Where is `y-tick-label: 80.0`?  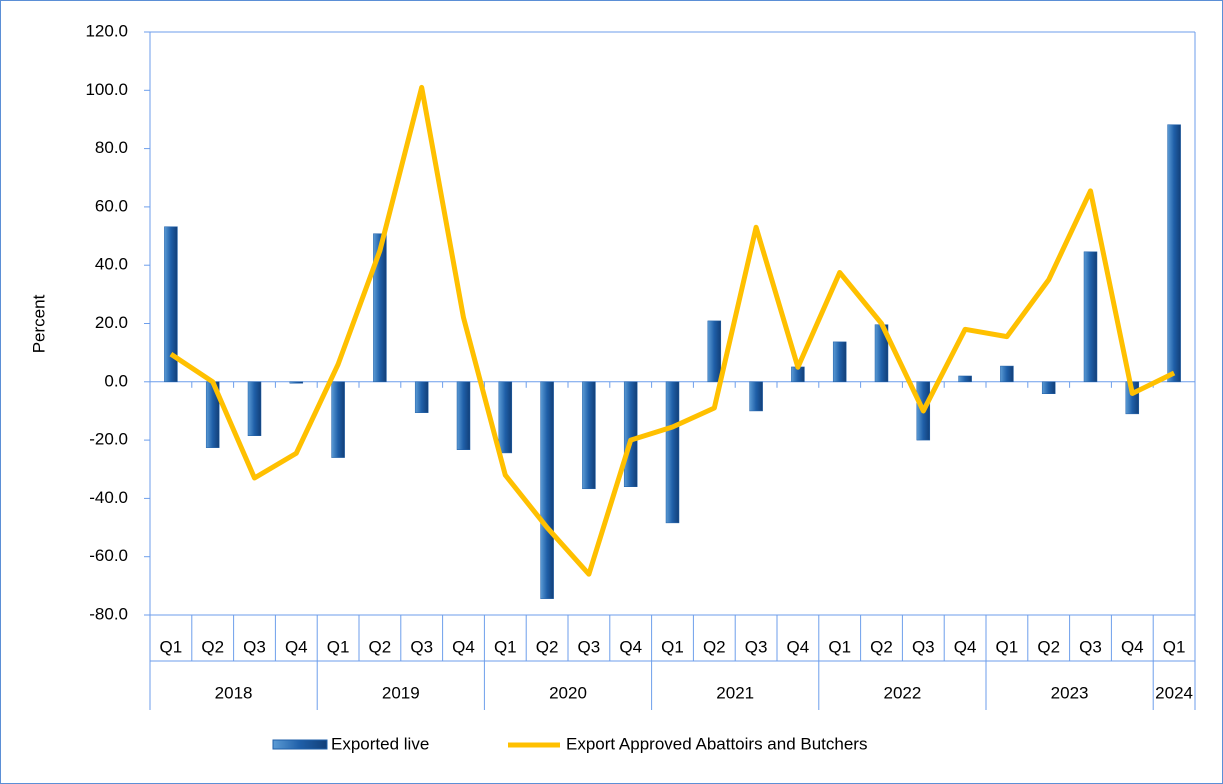 y-tick-label: 80.0 is located at coordinates (111, 147).